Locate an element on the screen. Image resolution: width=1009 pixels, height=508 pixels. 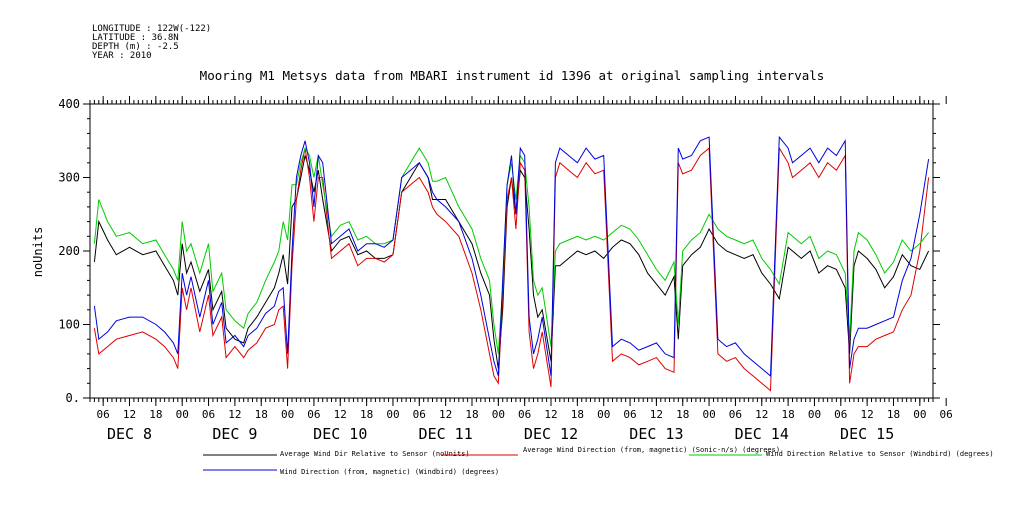
header-longitude: LONGITUDE : 122W(-122) is located at coordinates (151, 29).